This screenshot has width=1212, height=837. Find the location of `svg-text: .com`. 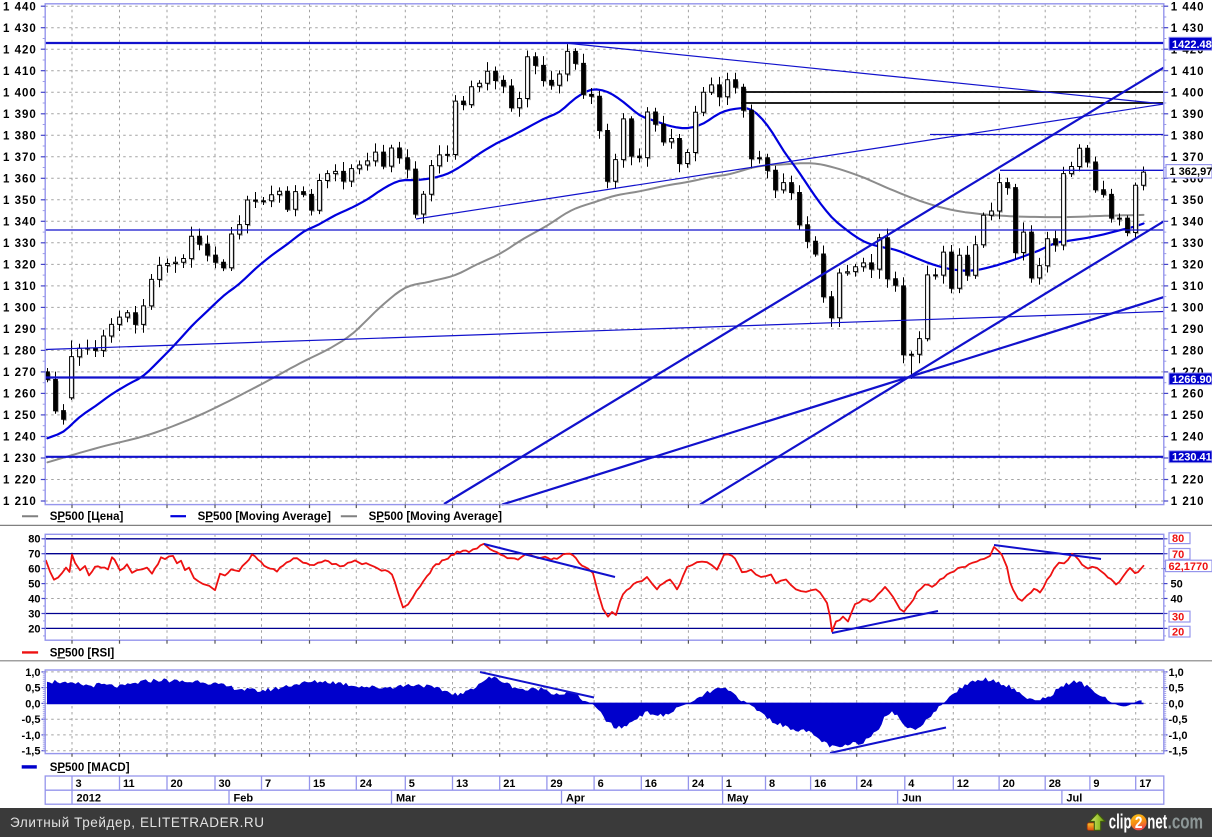

svg-text: .com is located at coordinates (1185, 822).